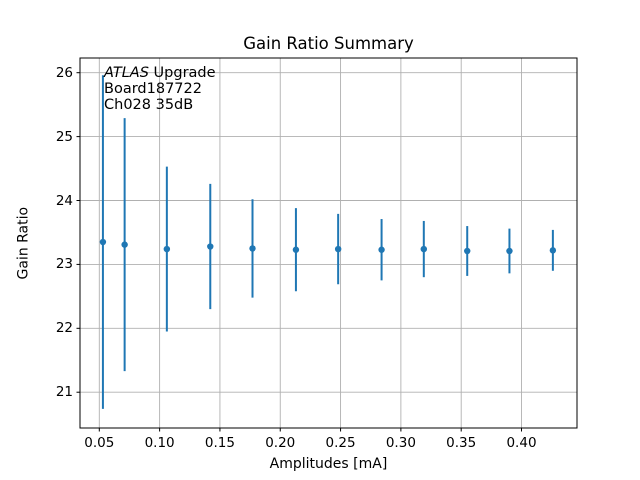 The width and height of the screenshot is (640, 480). I want to click on x-axis-label: Amplitudes [mA], so click(328, 464).